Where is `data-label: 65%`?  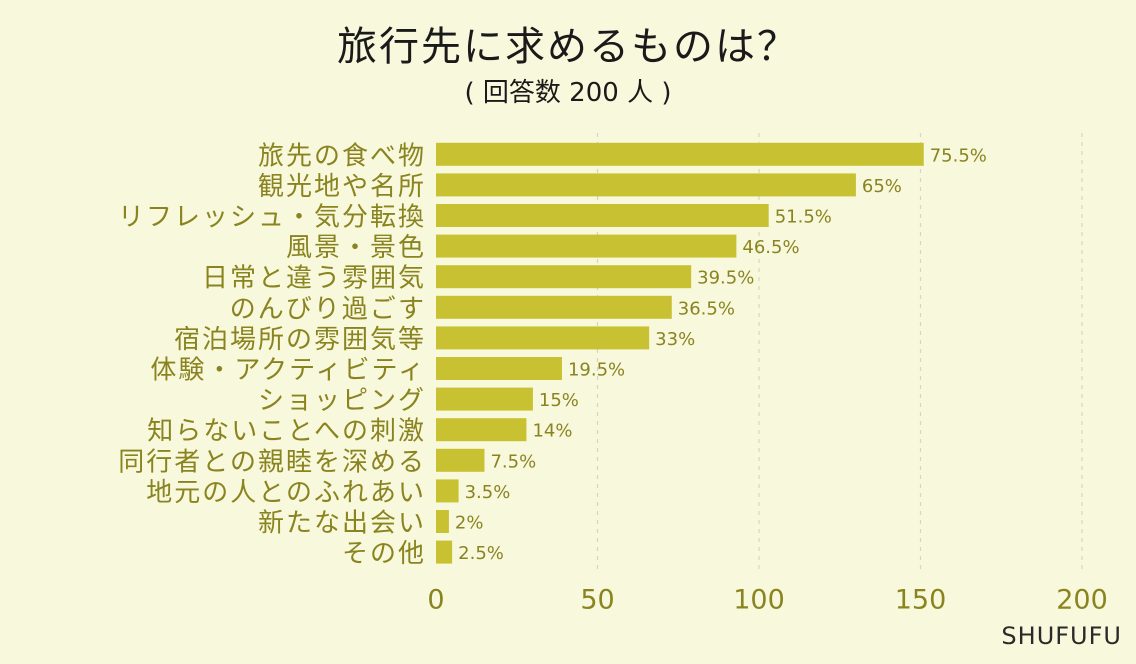
data-label: 65% is located at coordinates (882, 186).